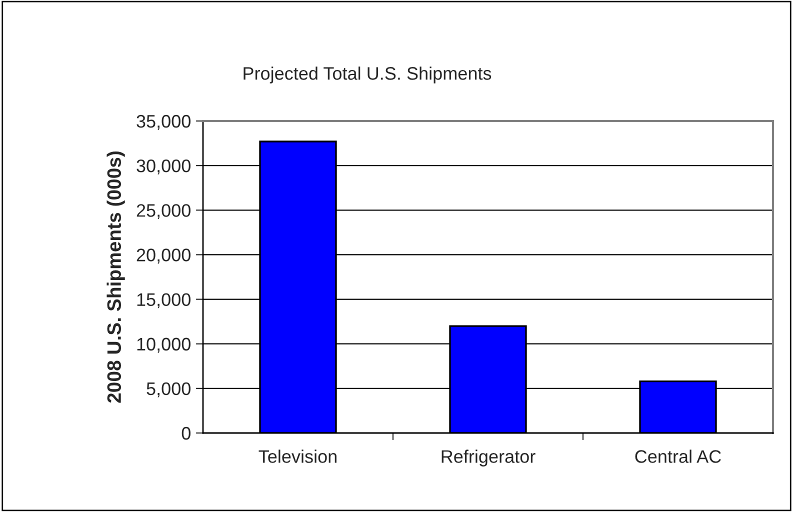 Image resolution: width=793 pixels, height=512 pixels. What do you see at coordinates (163, 211) in the screenshot?
I see `y-tick-label: 25,000` at bounding box center [163, 211].